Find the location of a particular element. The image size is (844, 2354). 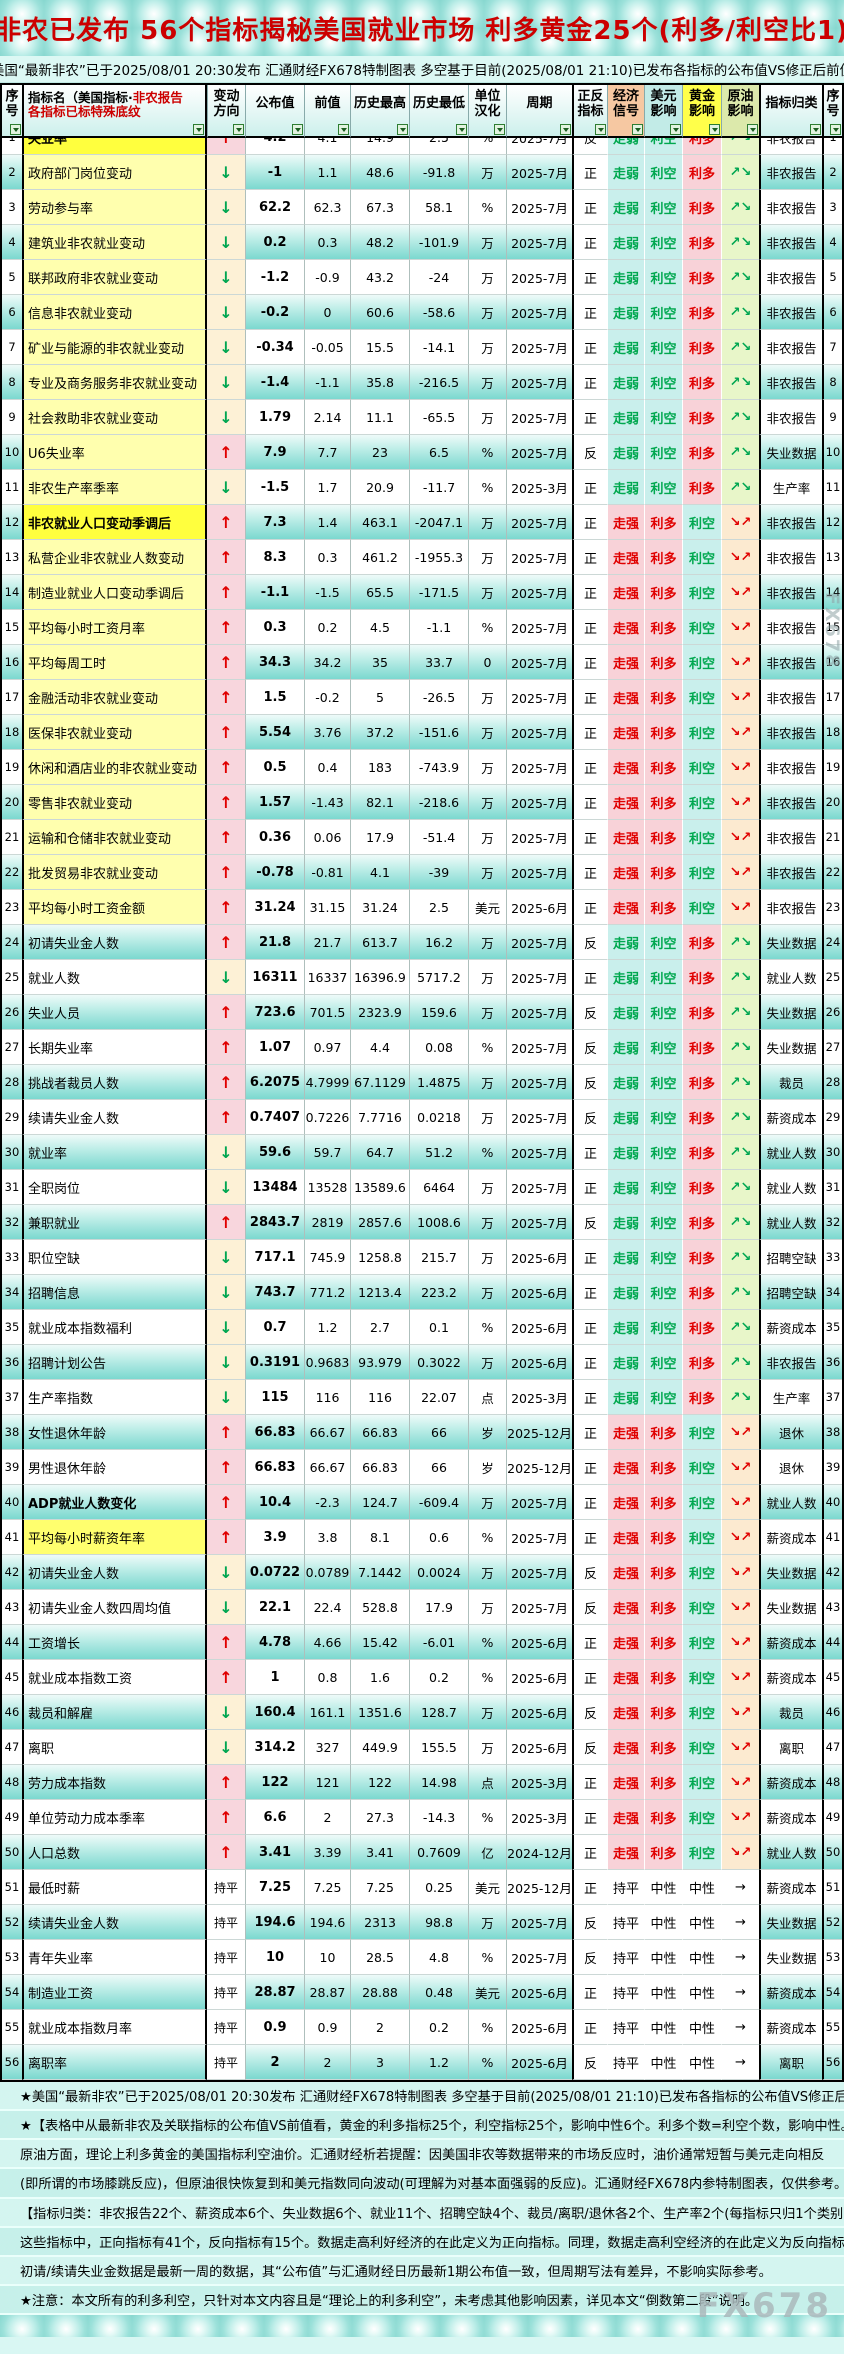

cell-history-low: 1008.6 is located at coordinates (438, 1222).